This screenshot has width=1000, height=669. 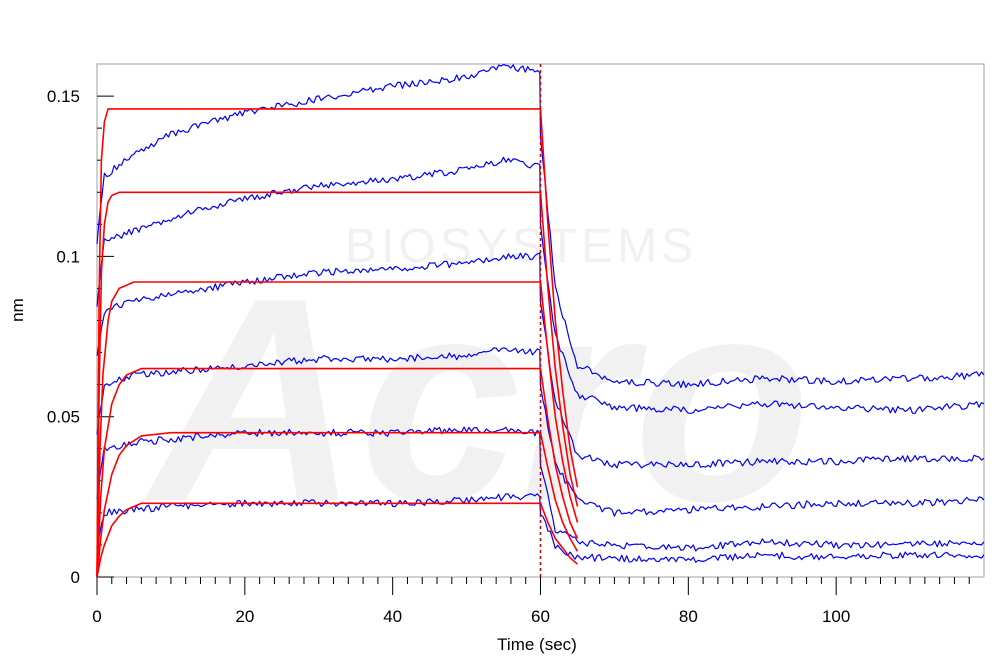 What do you see at coordinates (392, 616) in the screenshot?
I see `x-tick-label: 40` at bounding box center [392, 616].